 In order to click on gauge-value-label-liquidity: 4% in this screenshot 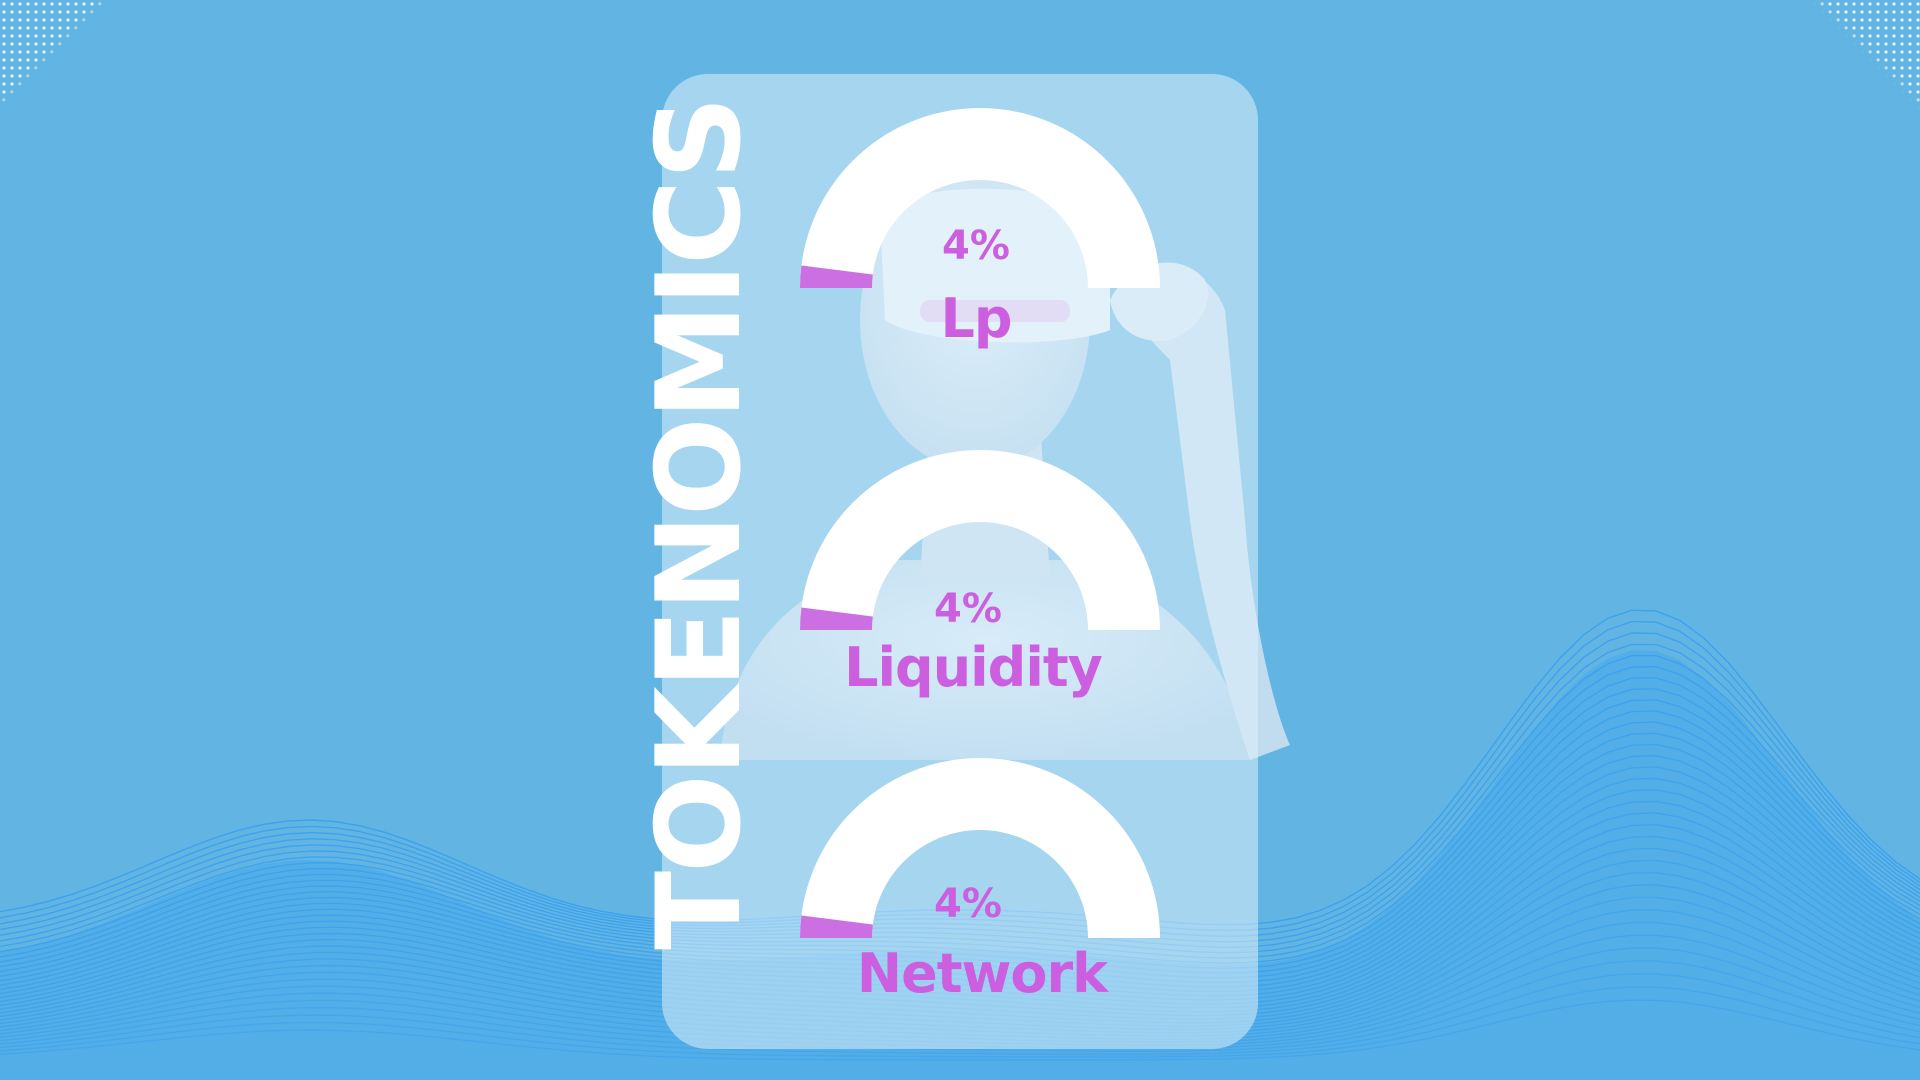, I will do `click(968, 609)`.